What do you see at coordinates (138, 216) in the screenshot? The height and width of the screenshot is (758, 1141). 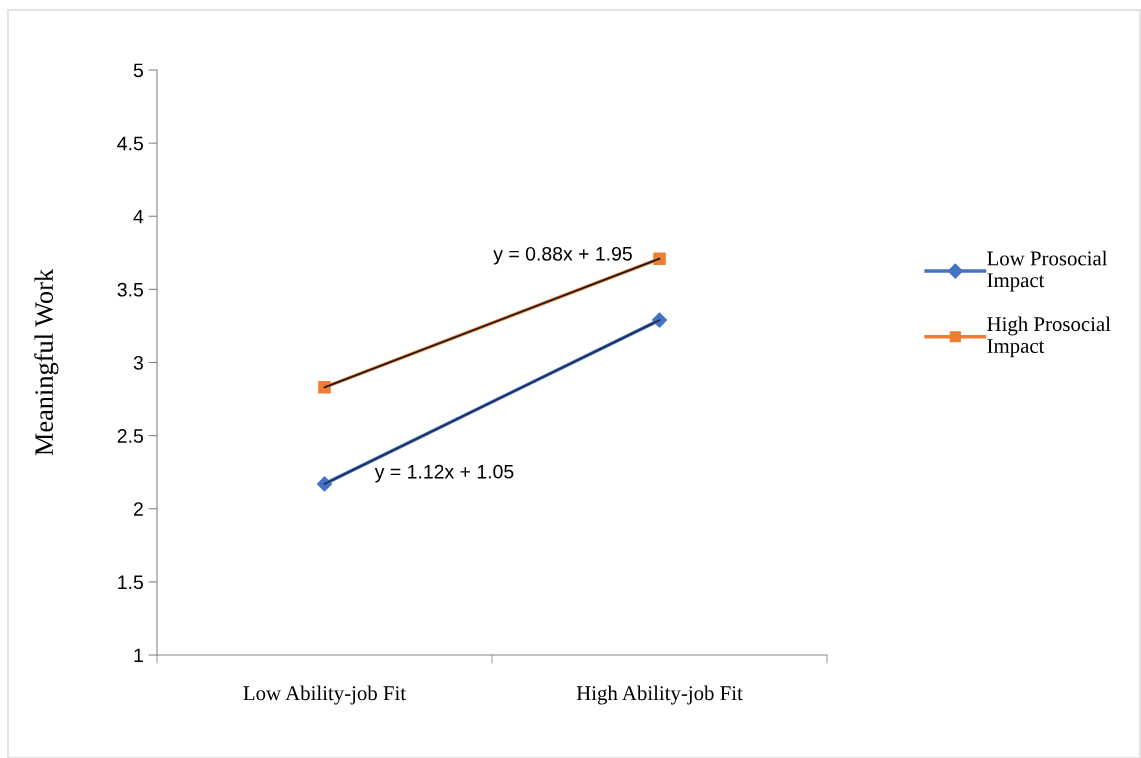 I see `y-tick-label: 4` at bounding box center [138, 216].